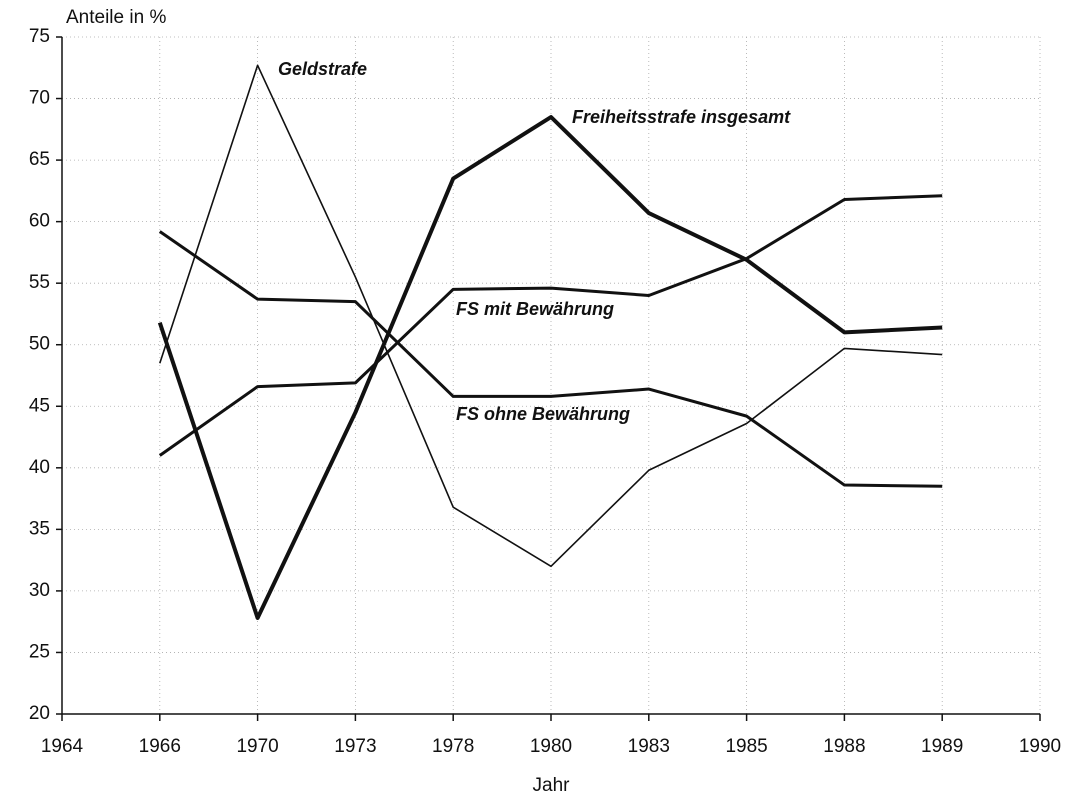  I want to click on y-tick-label: 40, so click(39, 467).